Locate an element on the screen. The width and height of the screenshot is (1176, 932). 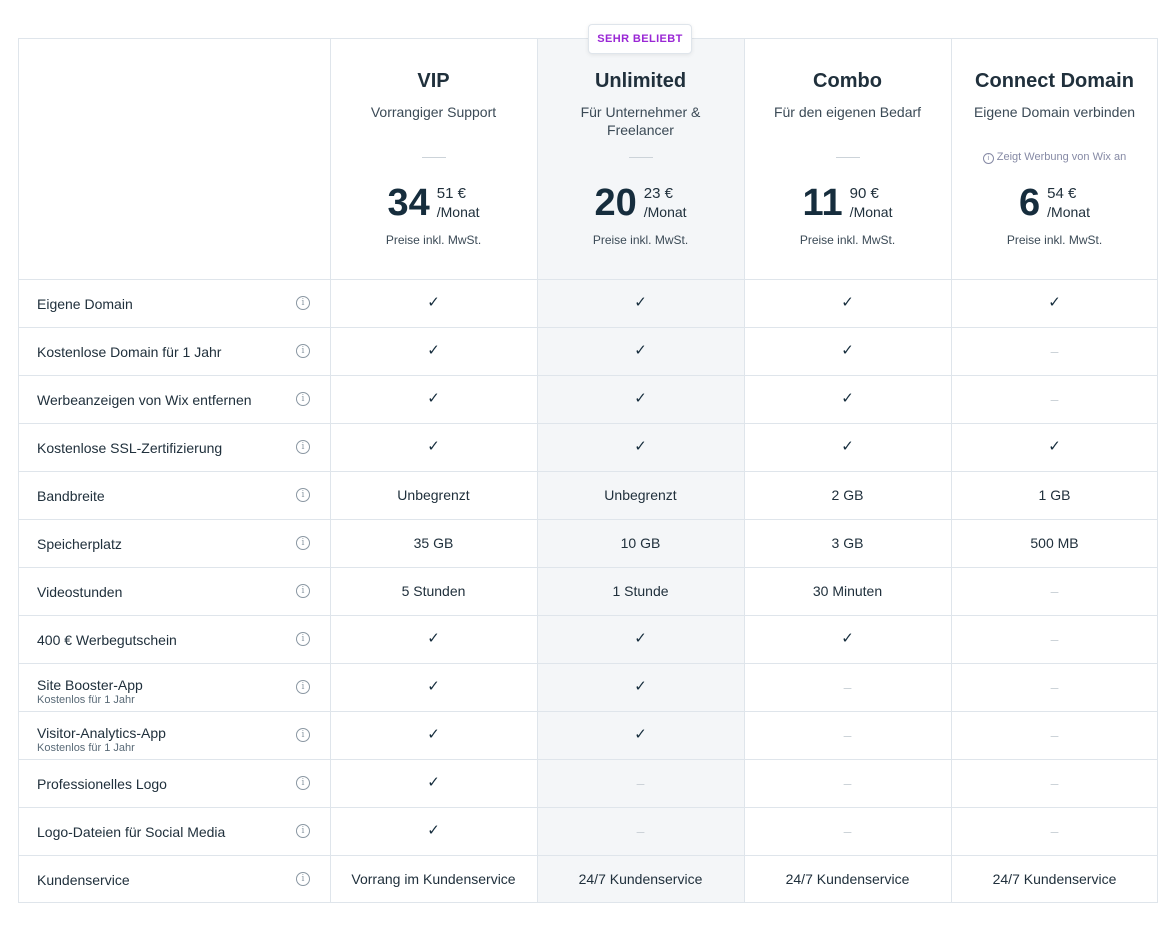
price-whole: 20 is located at coordinates (615, 203).